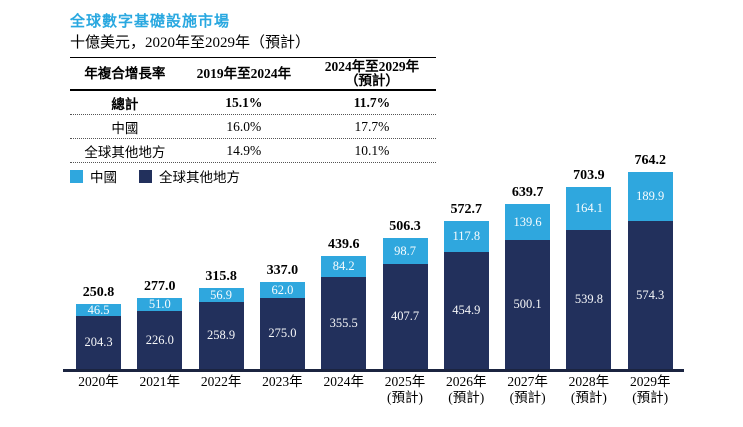  Describe the element at coordinates (372, 102) in the screenshot. I see `row-period2: 11.7%` at that location.